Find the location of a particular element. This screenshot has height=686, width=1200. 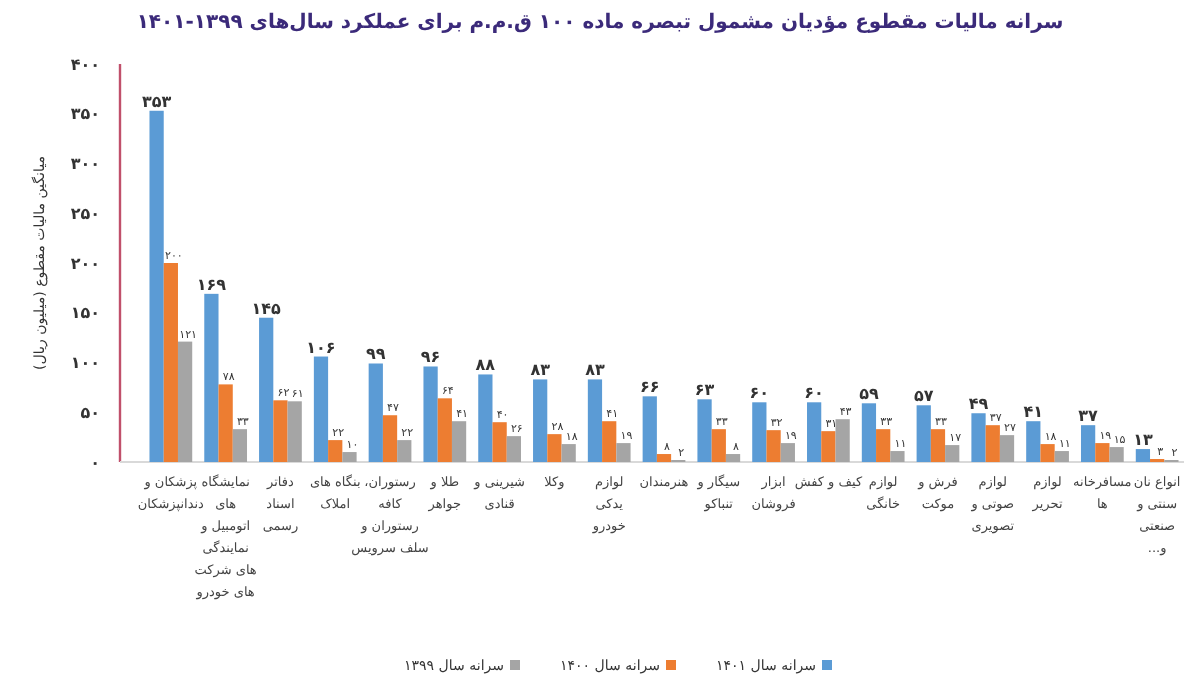

data-label: ۴۱ is located at coordinates (1033, 412).